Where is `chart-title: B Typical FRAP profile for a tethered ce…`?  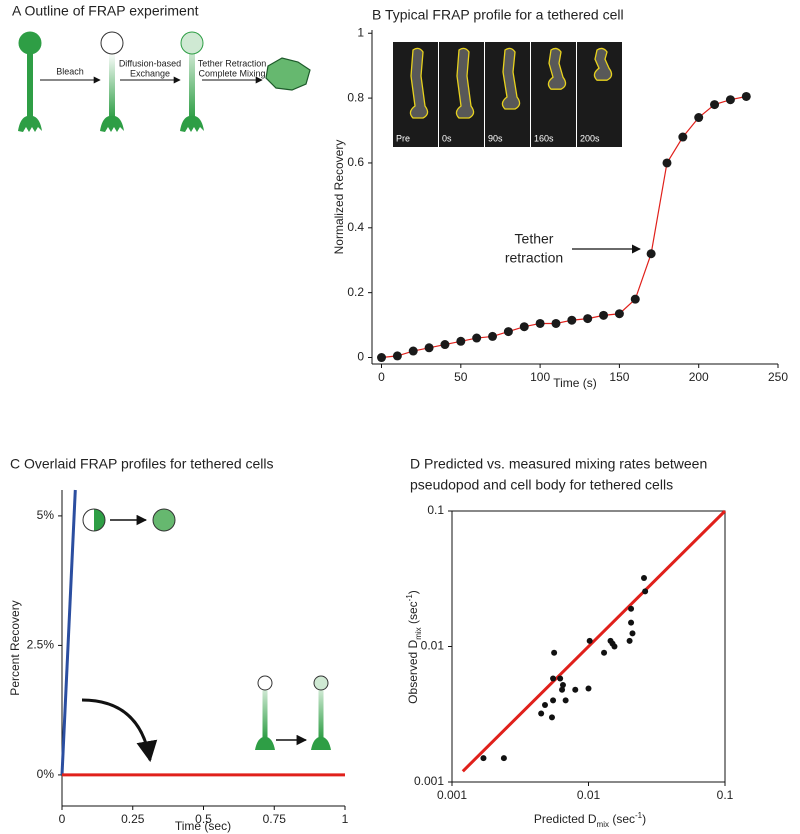
chart-title: B Typical FRAP profile for a tethered ce… is located at coordinates (498, 15).